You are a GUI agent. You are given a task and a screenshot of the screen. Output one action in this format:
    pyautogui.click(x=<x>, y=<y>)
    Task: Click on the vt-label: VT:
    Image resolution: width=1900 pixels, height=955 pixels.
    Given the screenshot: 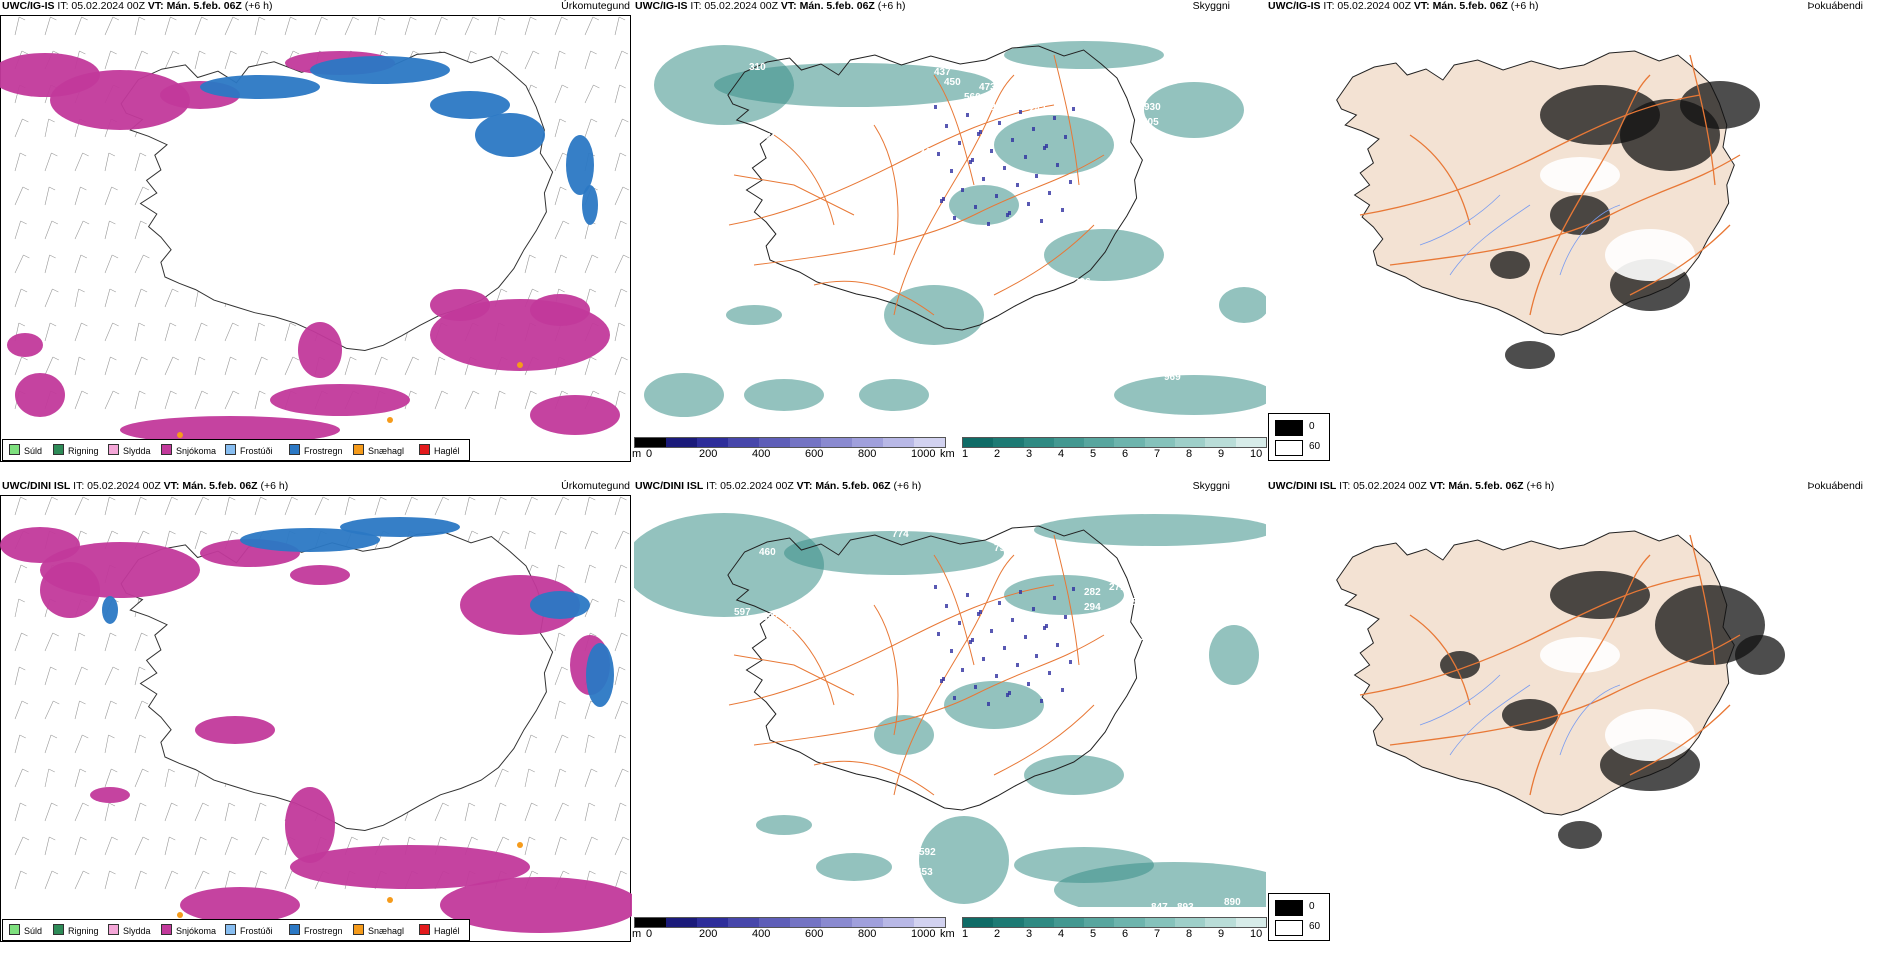 What is the action you would take?
    pyautogui.click(x=804, y=486)
    